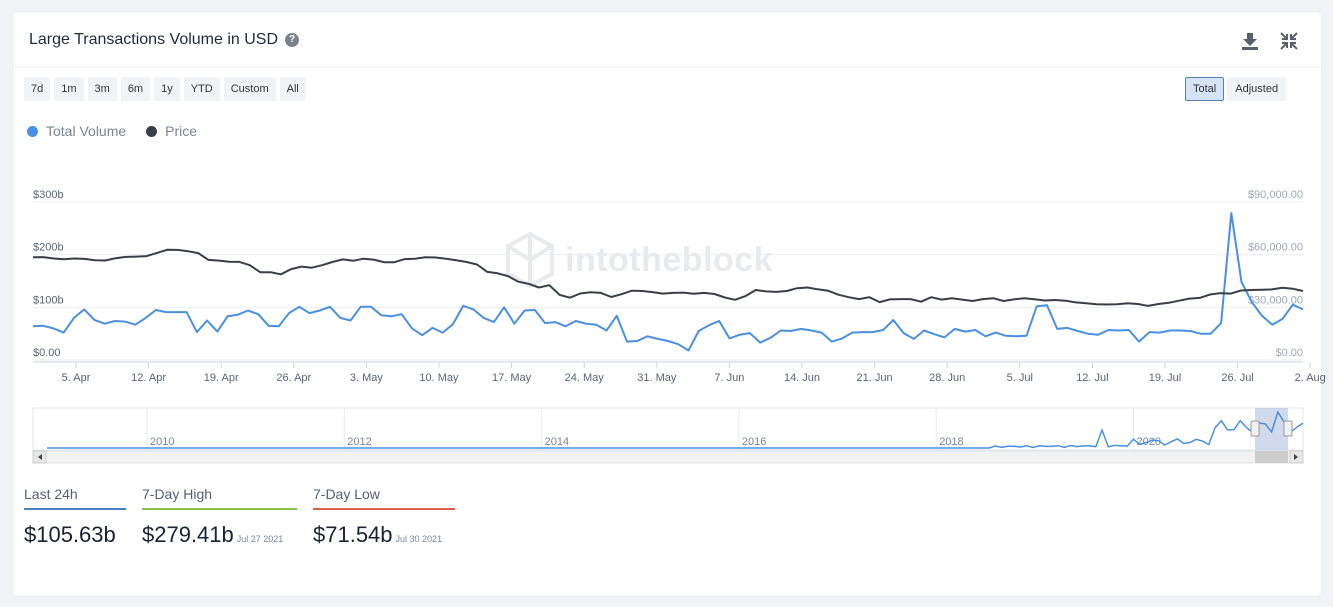 The image size is (1333, 607). What do you see at coordinates (181, 131) in the screenshot?
I see `legend-label-price: Price` at bounding box center [181, 131].